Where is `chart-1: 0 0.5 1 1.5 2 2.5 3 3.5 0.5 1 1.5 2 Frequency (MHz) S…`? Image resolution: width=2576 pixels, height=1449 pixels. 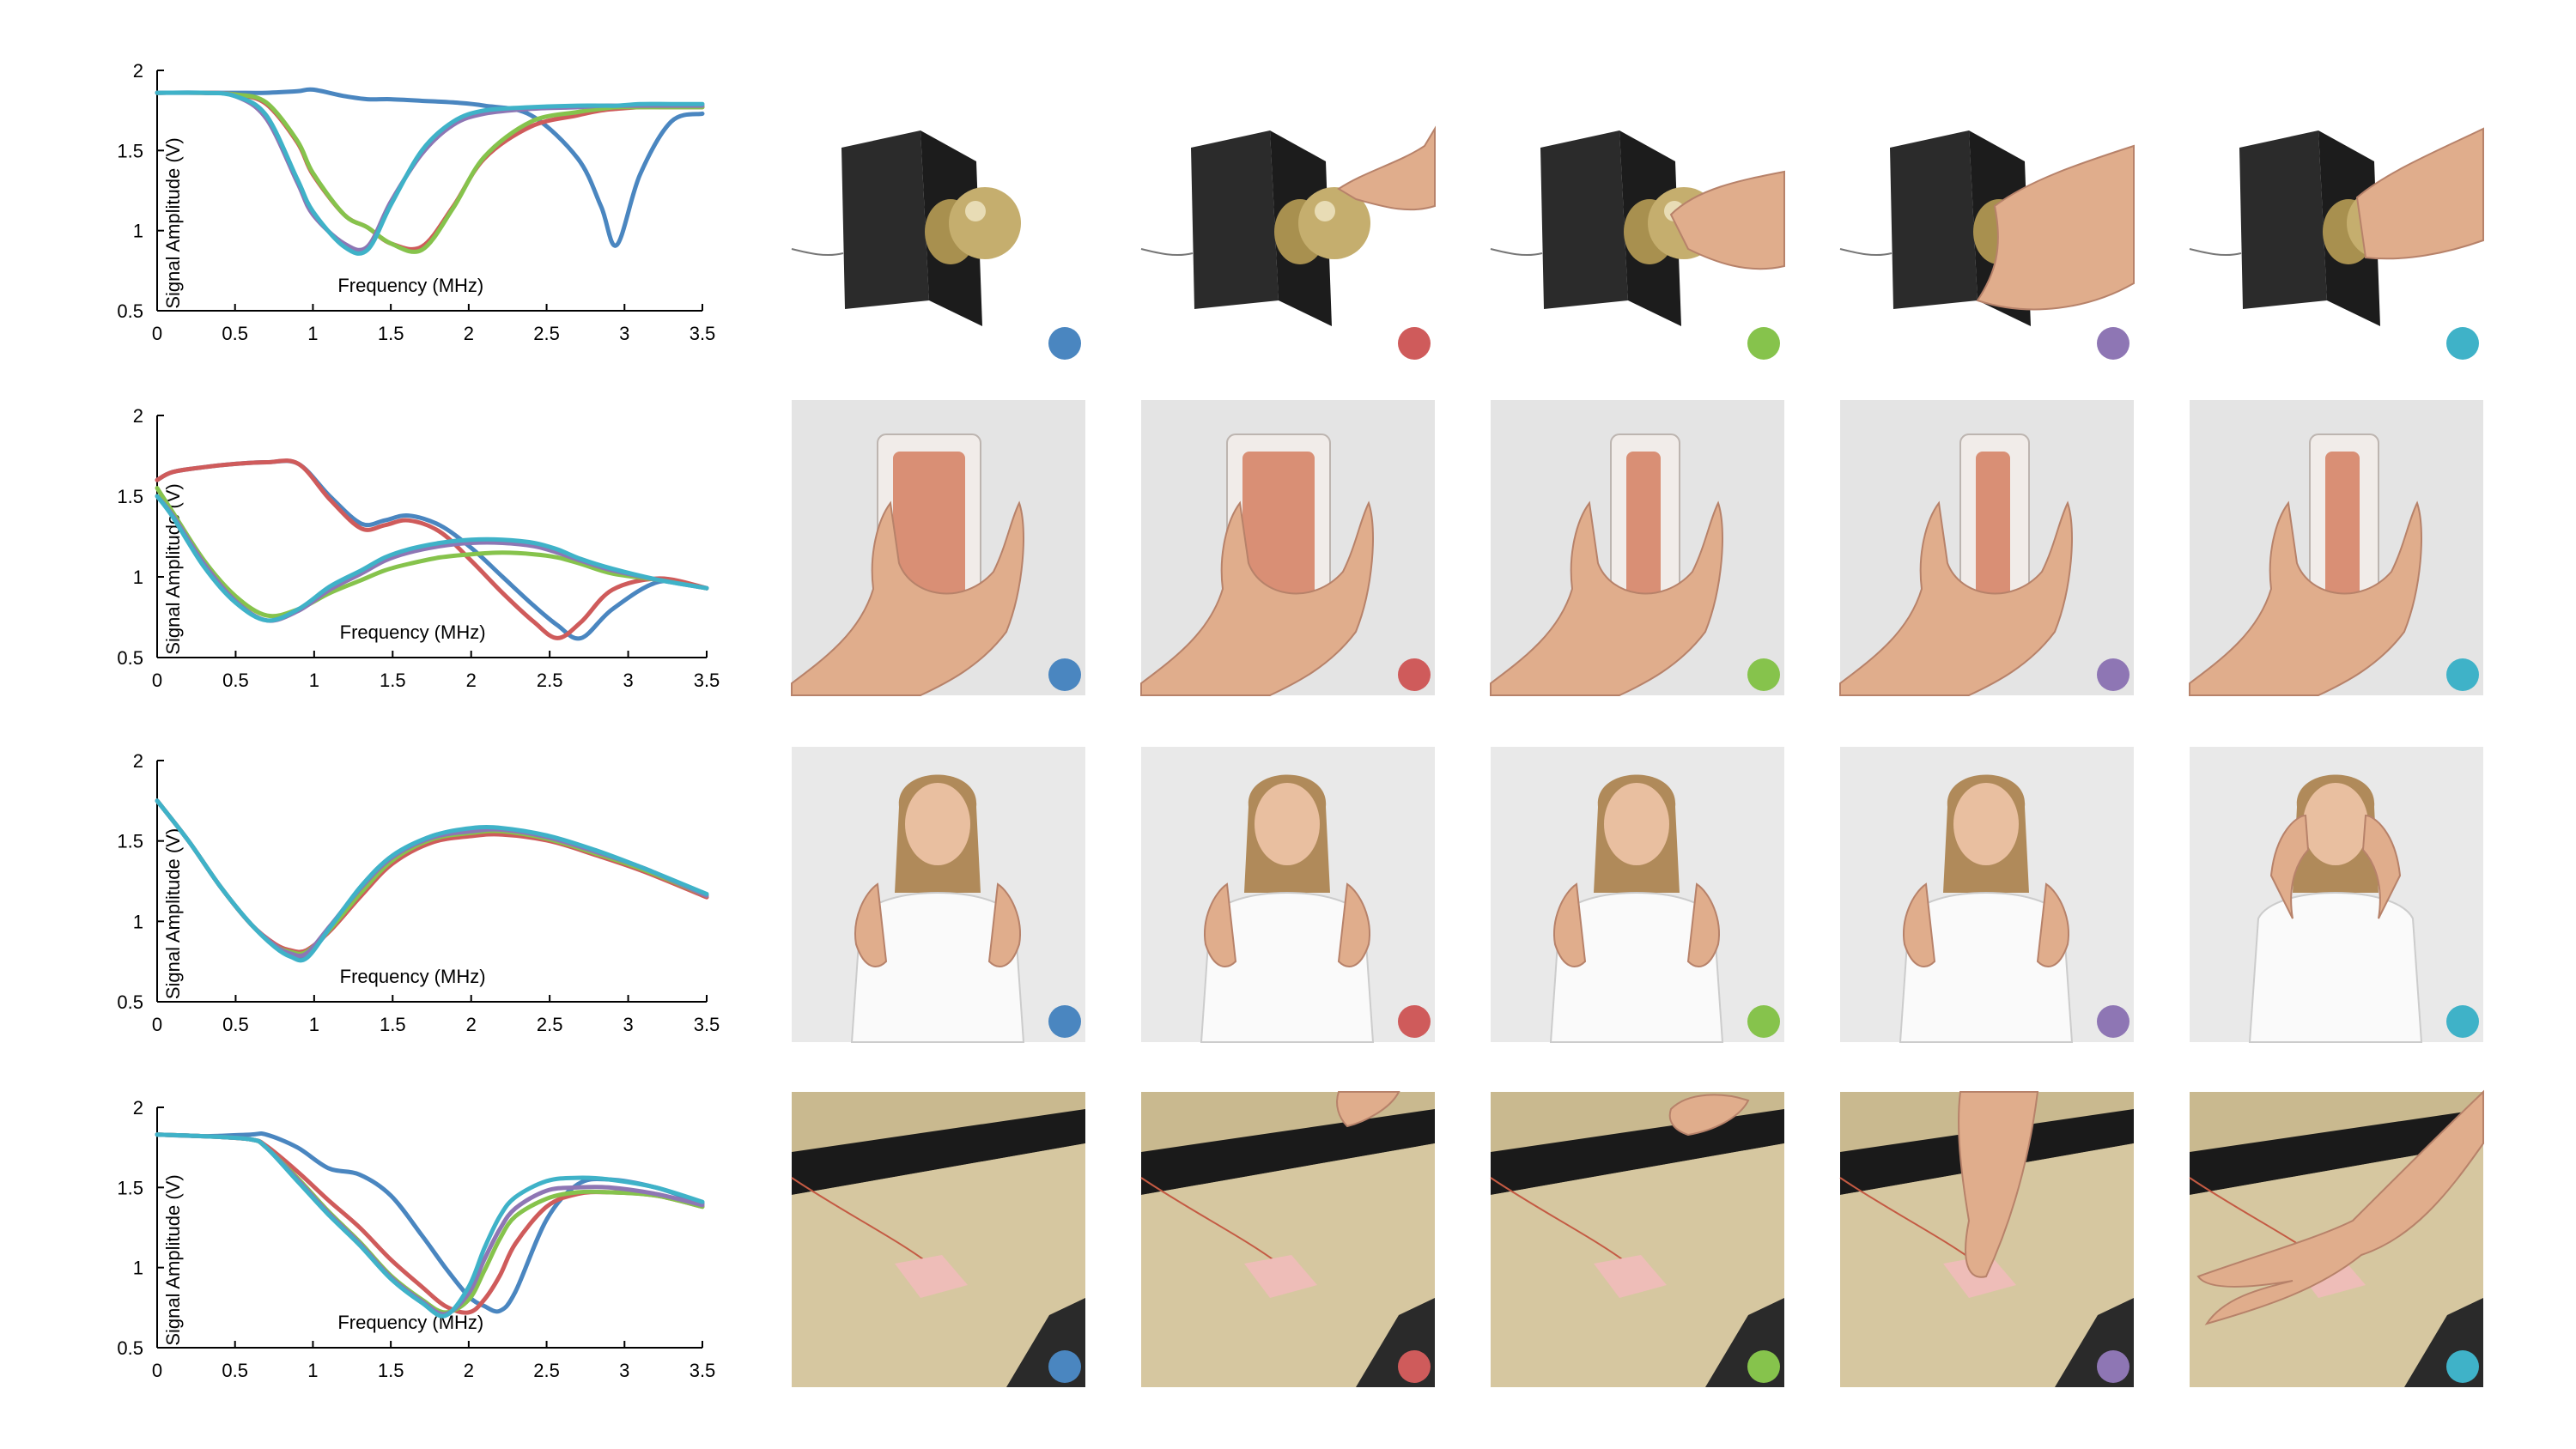
chart-1: 0 0.5 1 1.5 2 2.5 3 3.5 0.5 1 1.5 2 Frequency (MHz) S… is located at coordinates (416, 202).